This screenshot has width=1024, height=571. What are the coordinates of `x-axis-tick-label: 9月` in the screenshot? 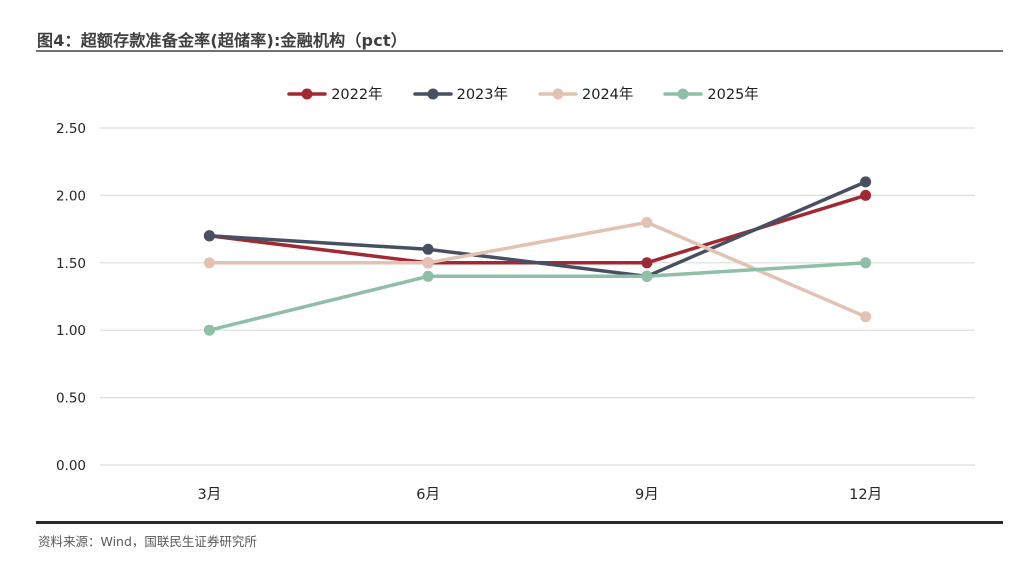 It's located at (647, 495).